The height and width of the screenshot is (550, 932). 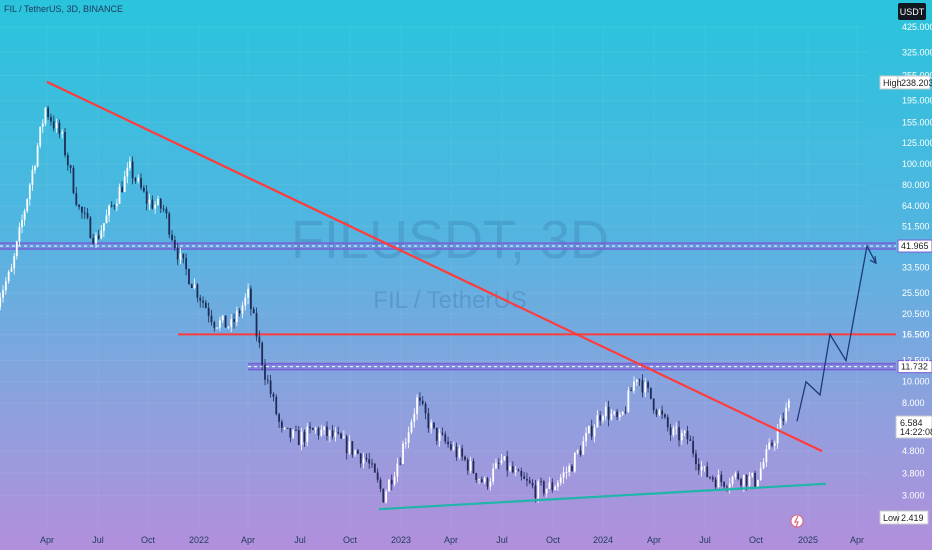 What do you see at coordinates (914, 246) in the screenshot?
I see `level-price-box` at bounding box center [914, 246].